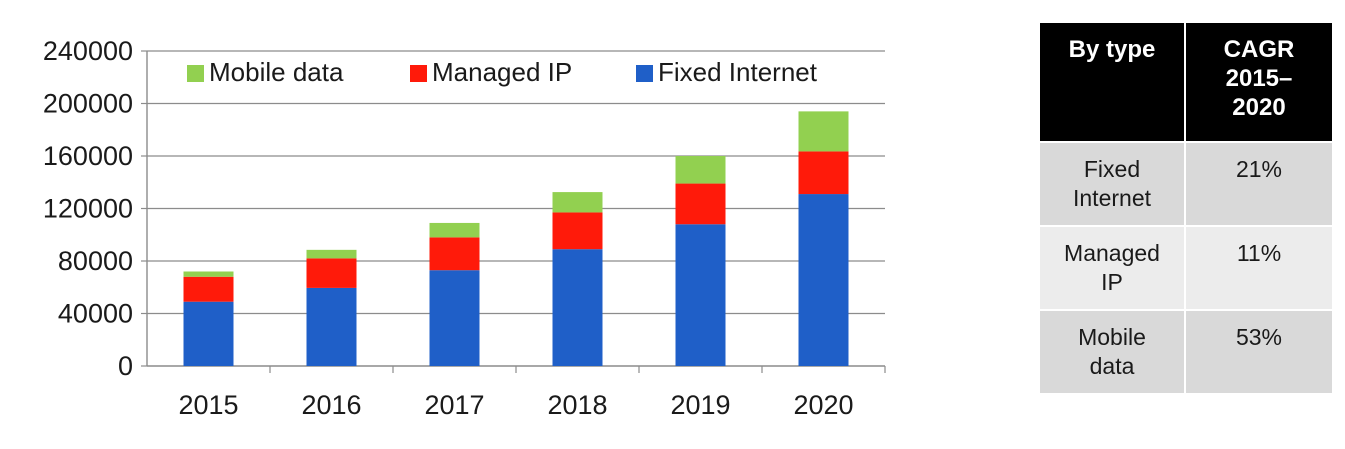 This screenshot has height=449, width=1345. I want to click on x-tick-label: 2018, so click(577, 405).